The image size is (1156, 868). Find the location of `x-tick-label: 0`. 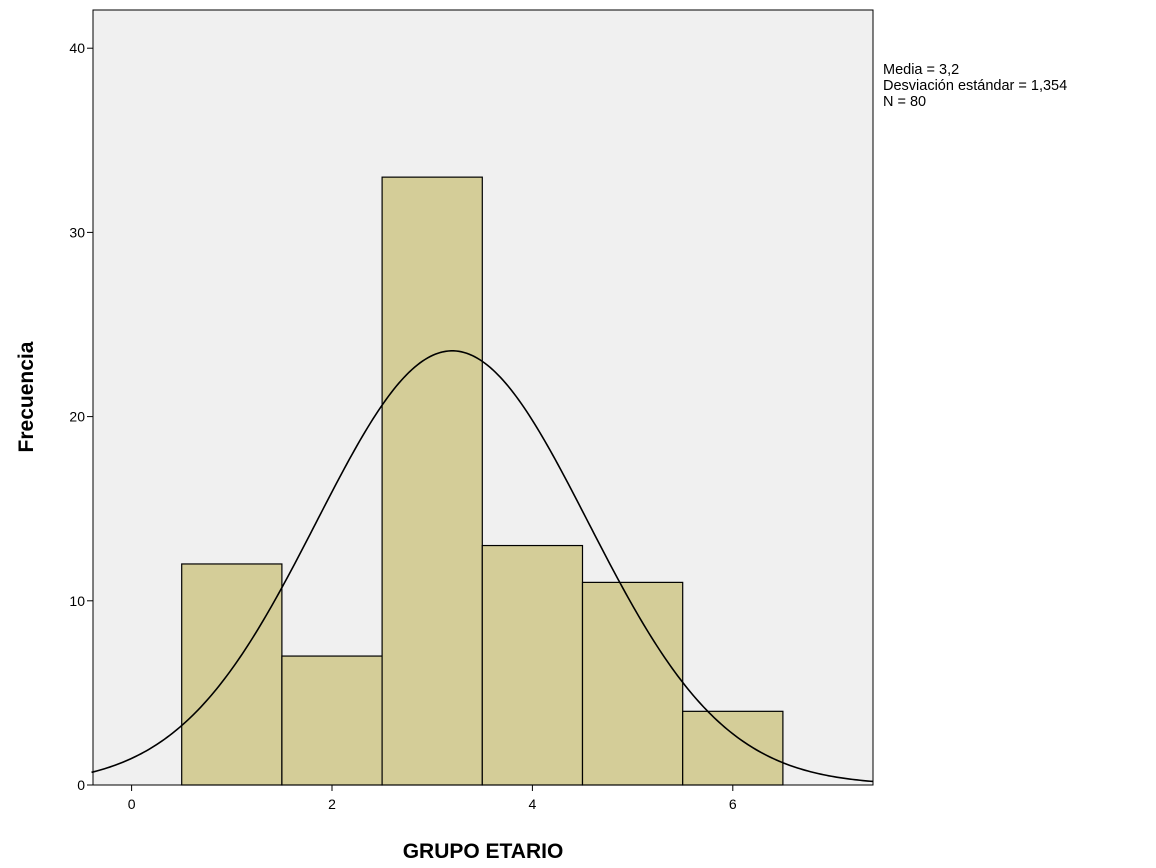

x-tick-label: 0 is located at coordinates (132, 804).